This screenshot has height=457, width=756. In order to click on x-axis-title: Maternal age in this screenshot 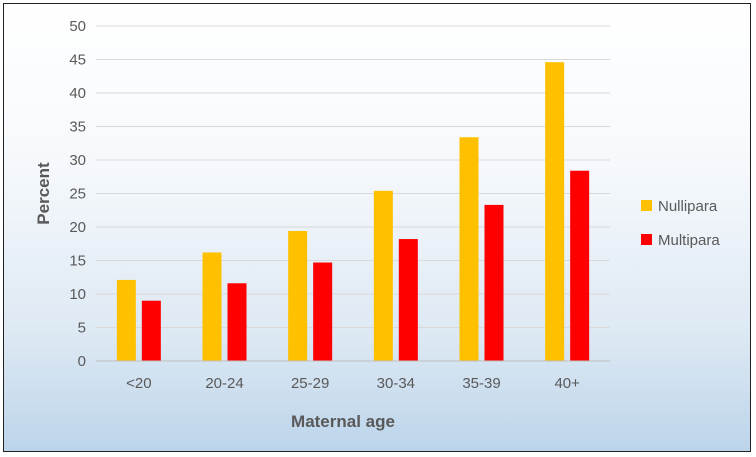, I will do `click(343, 421)`.